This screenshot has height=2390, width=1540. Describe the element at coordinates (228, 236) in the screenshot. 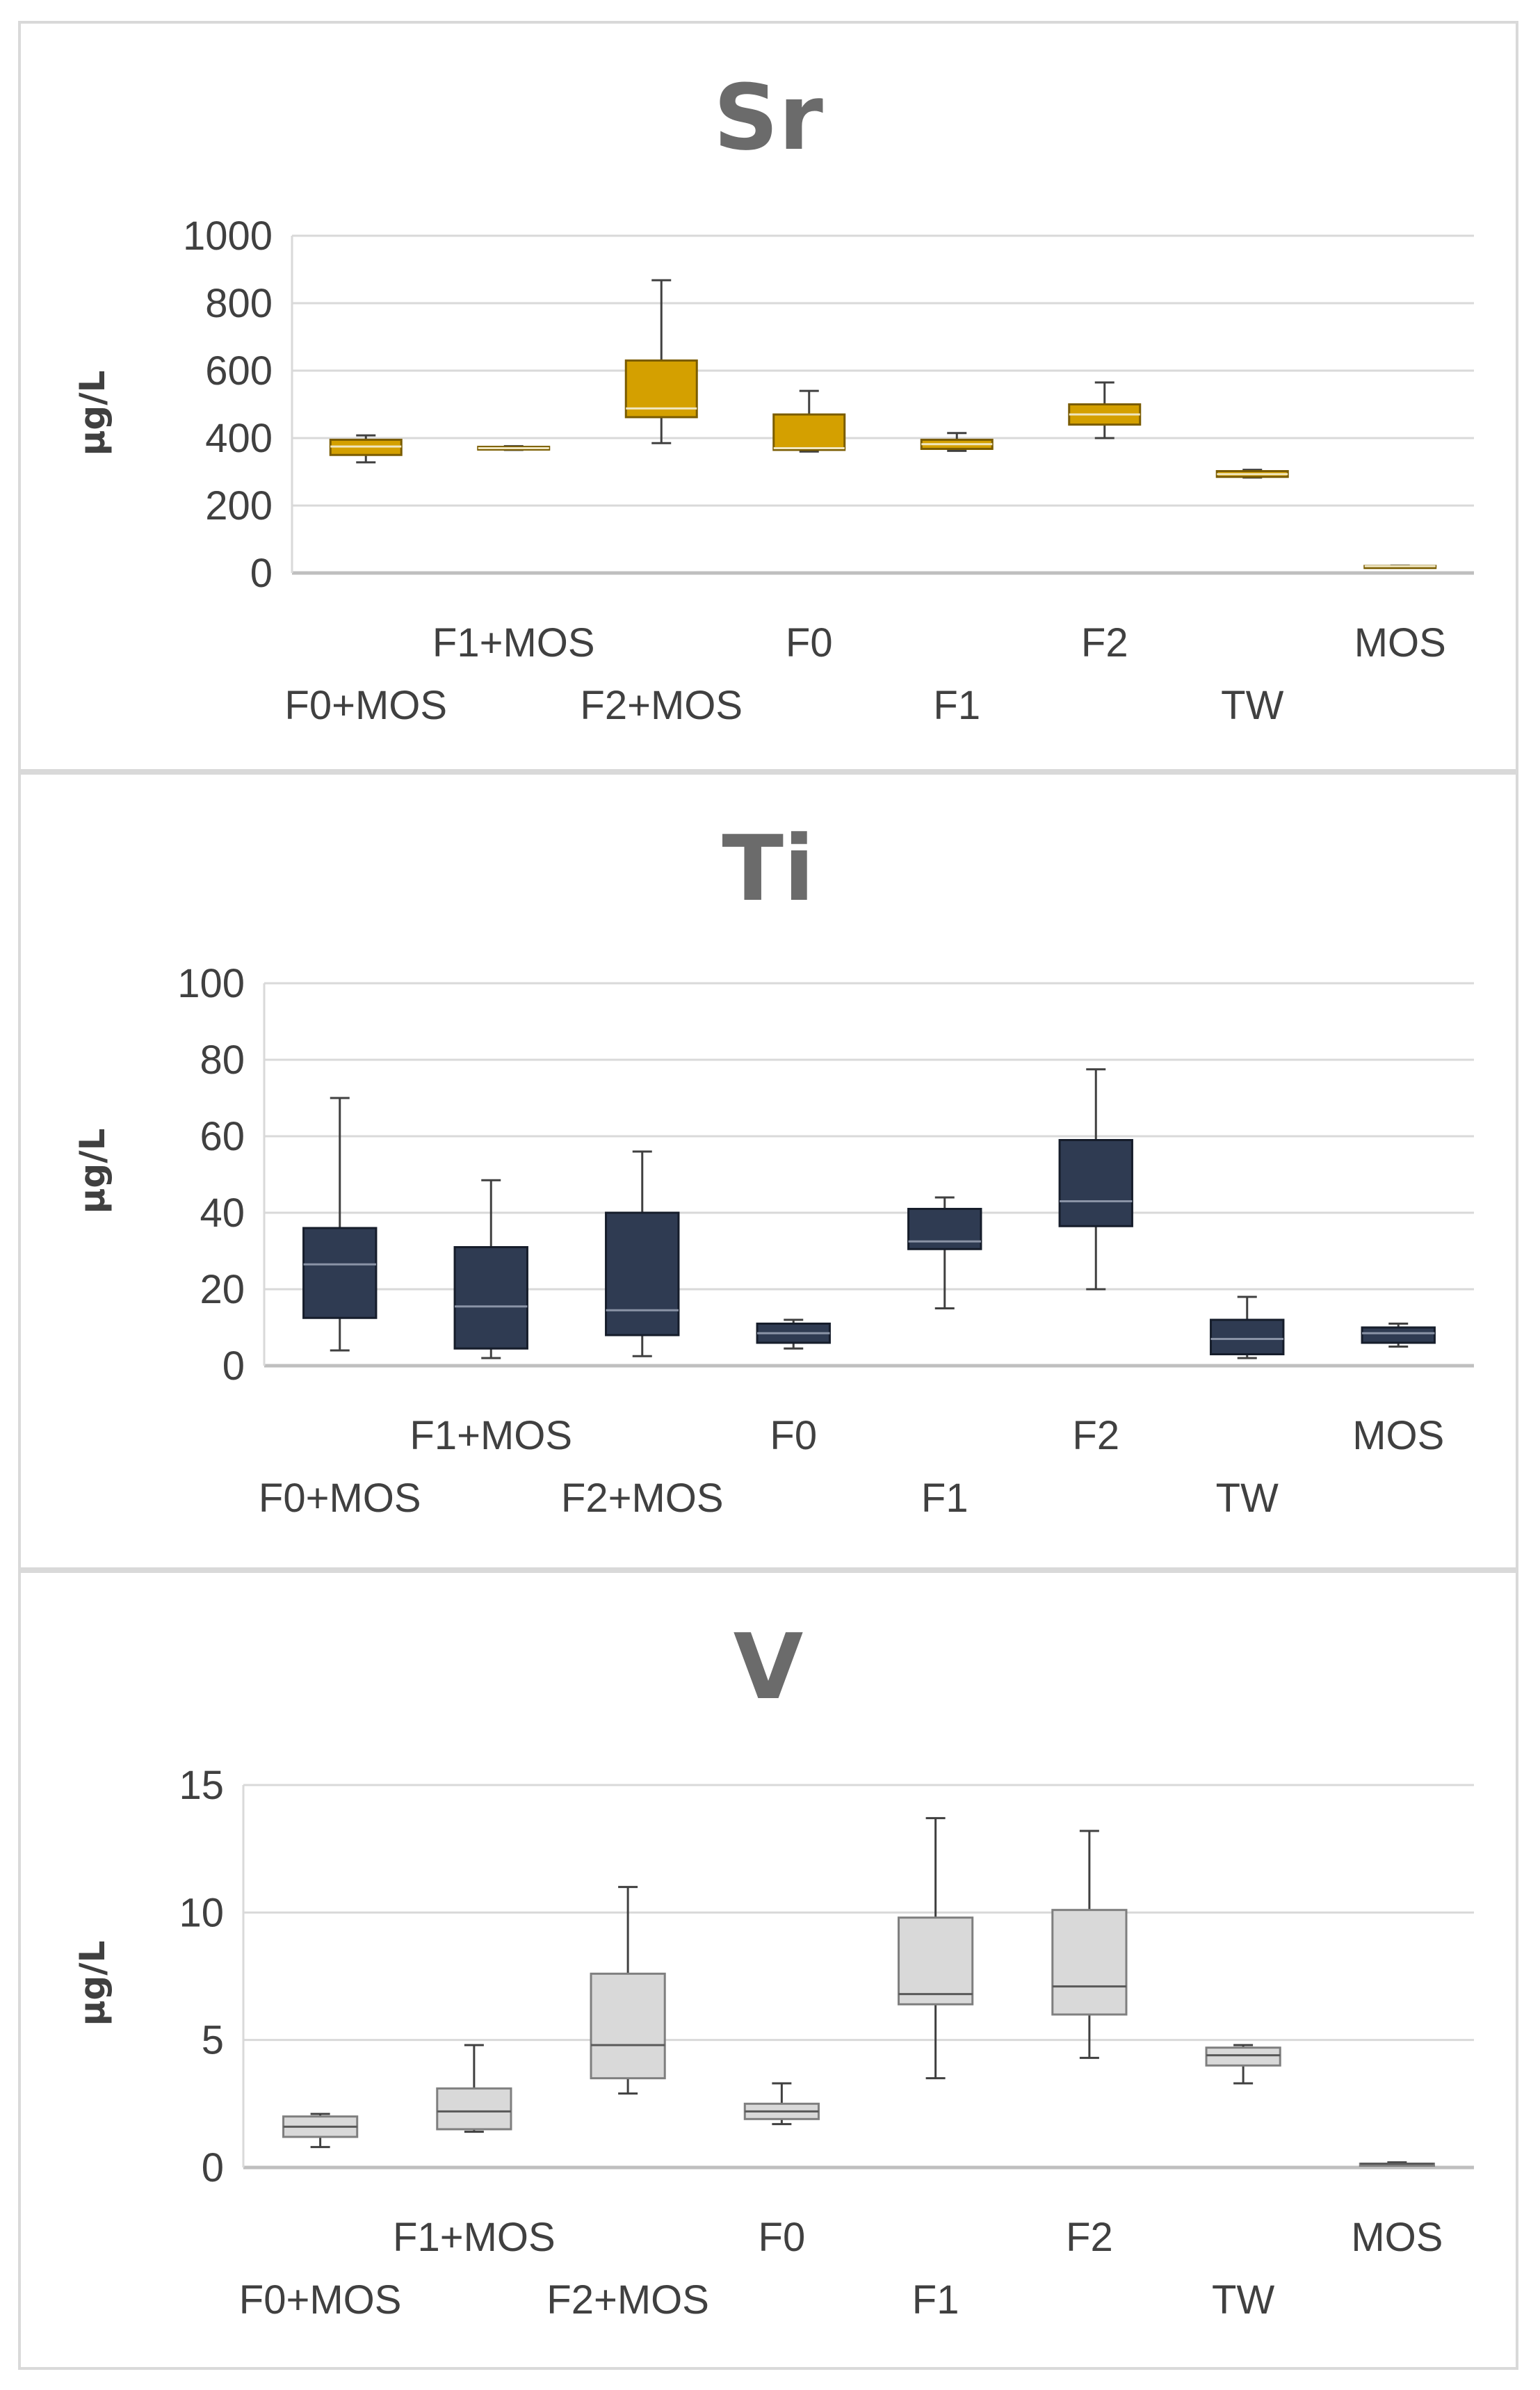

I see `y-tick-label: 1000` at that location.